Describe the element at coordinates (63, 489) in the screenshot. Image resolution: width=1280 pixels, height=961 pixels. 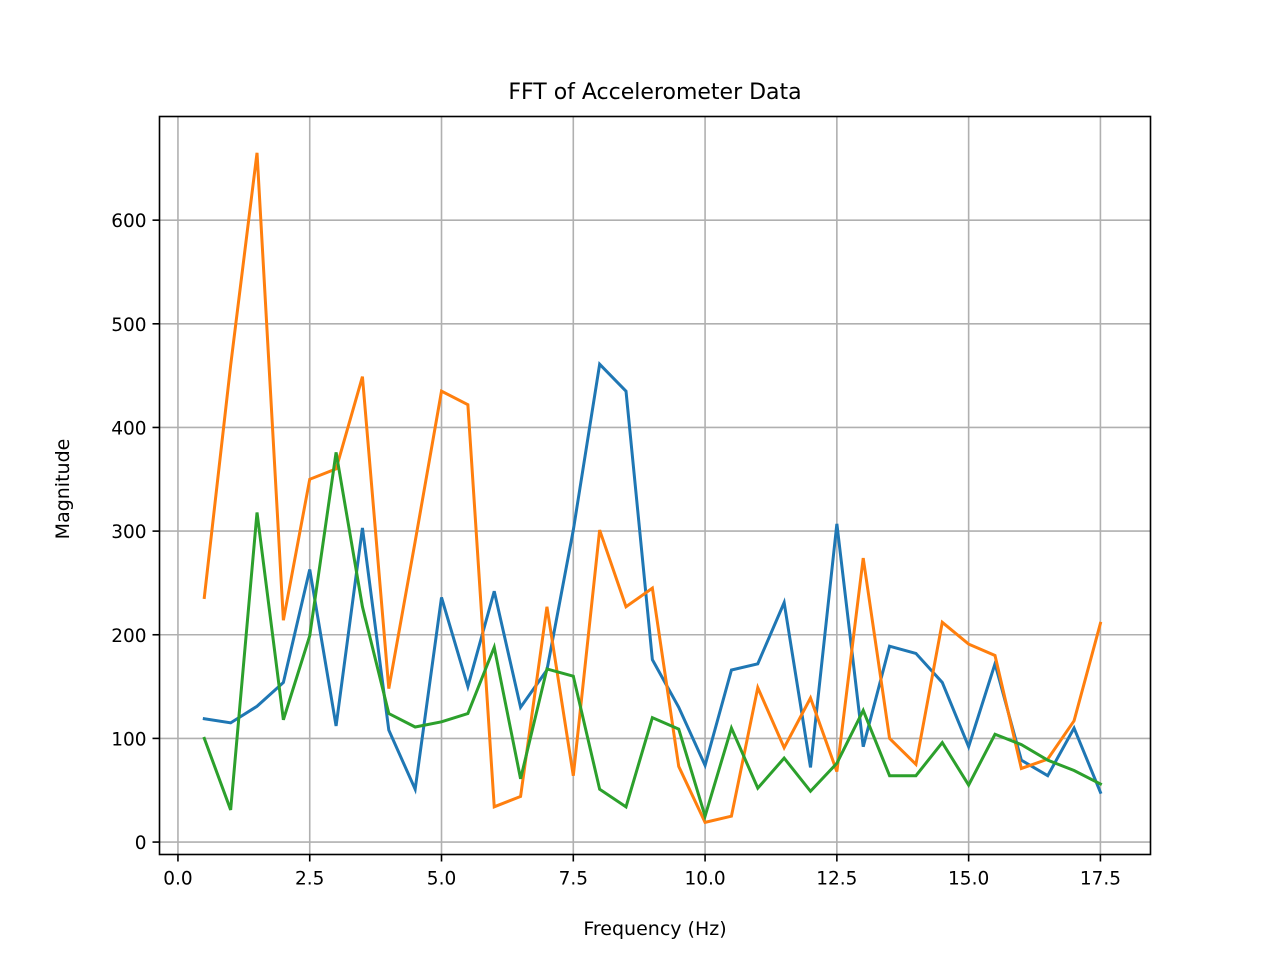
I see `y-axis-label: Magnitude` at that location.